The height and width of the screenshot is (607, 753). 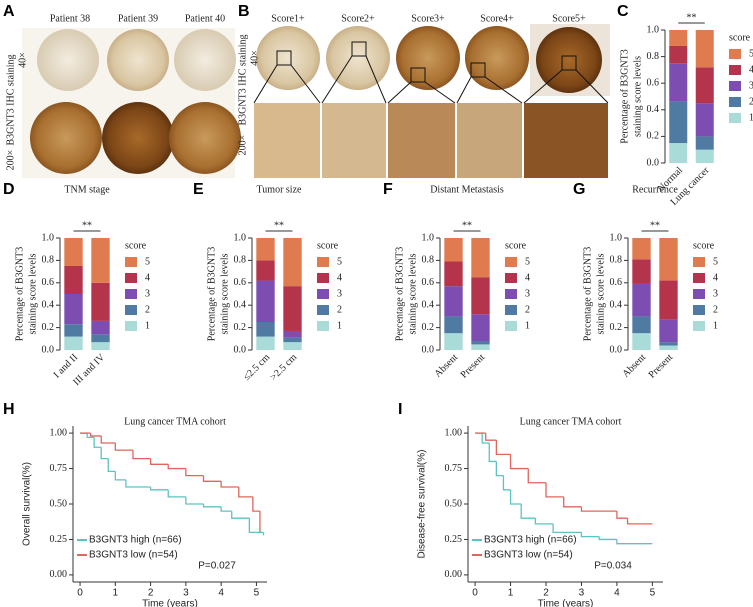 I want to click on y-tick-label: 0.50, so click(x=59, y=503).